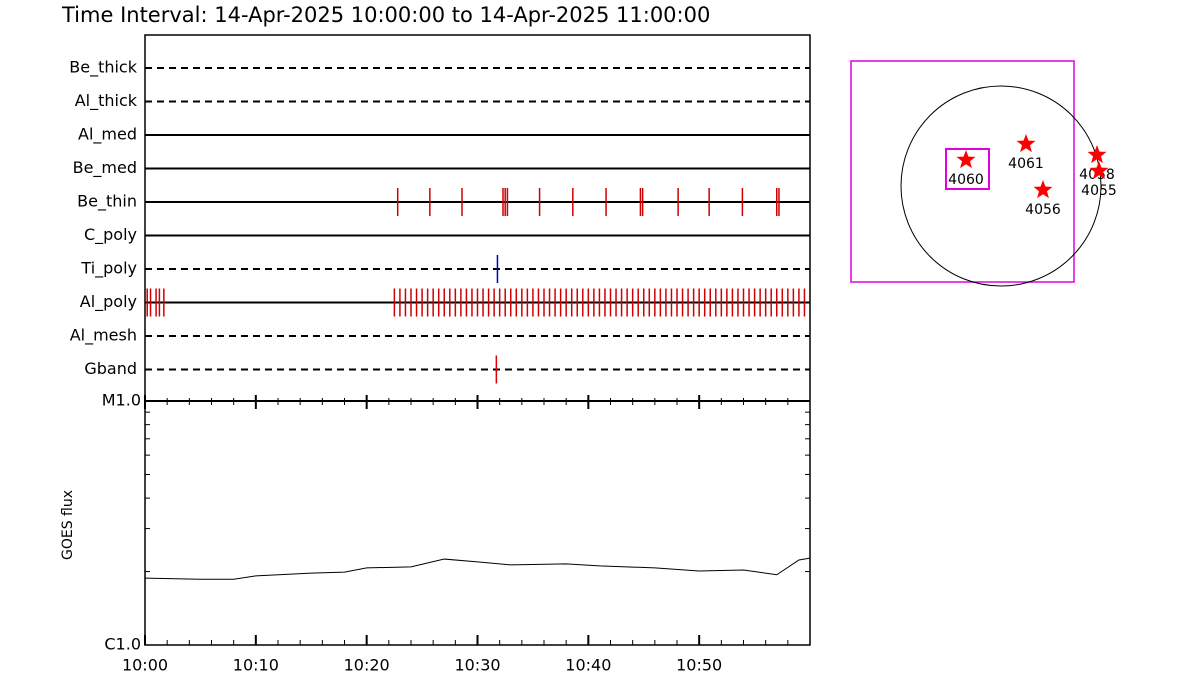 This screenshot has height=700, width=1200. I want to click on x-tick-label: 10:50, so click(699, 665).